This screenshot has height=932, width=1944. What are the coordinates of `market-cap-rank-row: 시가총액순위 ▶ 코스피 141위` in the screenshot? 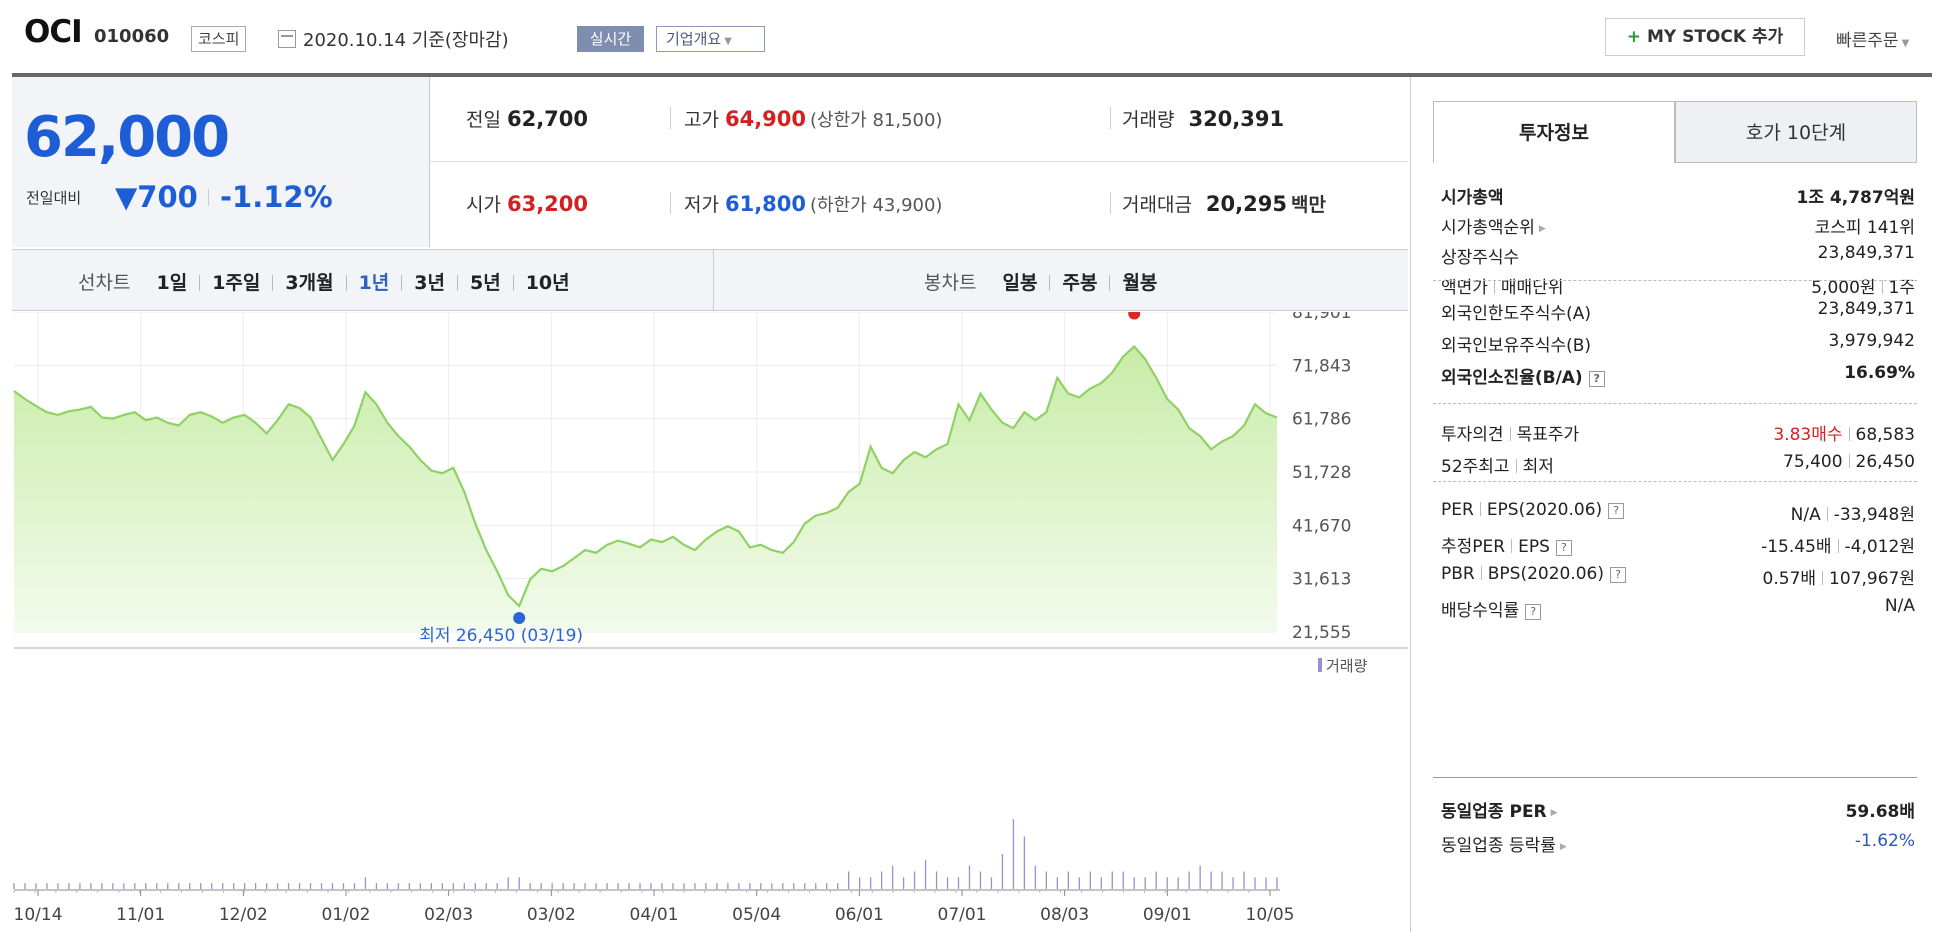 It's located at (1675, 224).